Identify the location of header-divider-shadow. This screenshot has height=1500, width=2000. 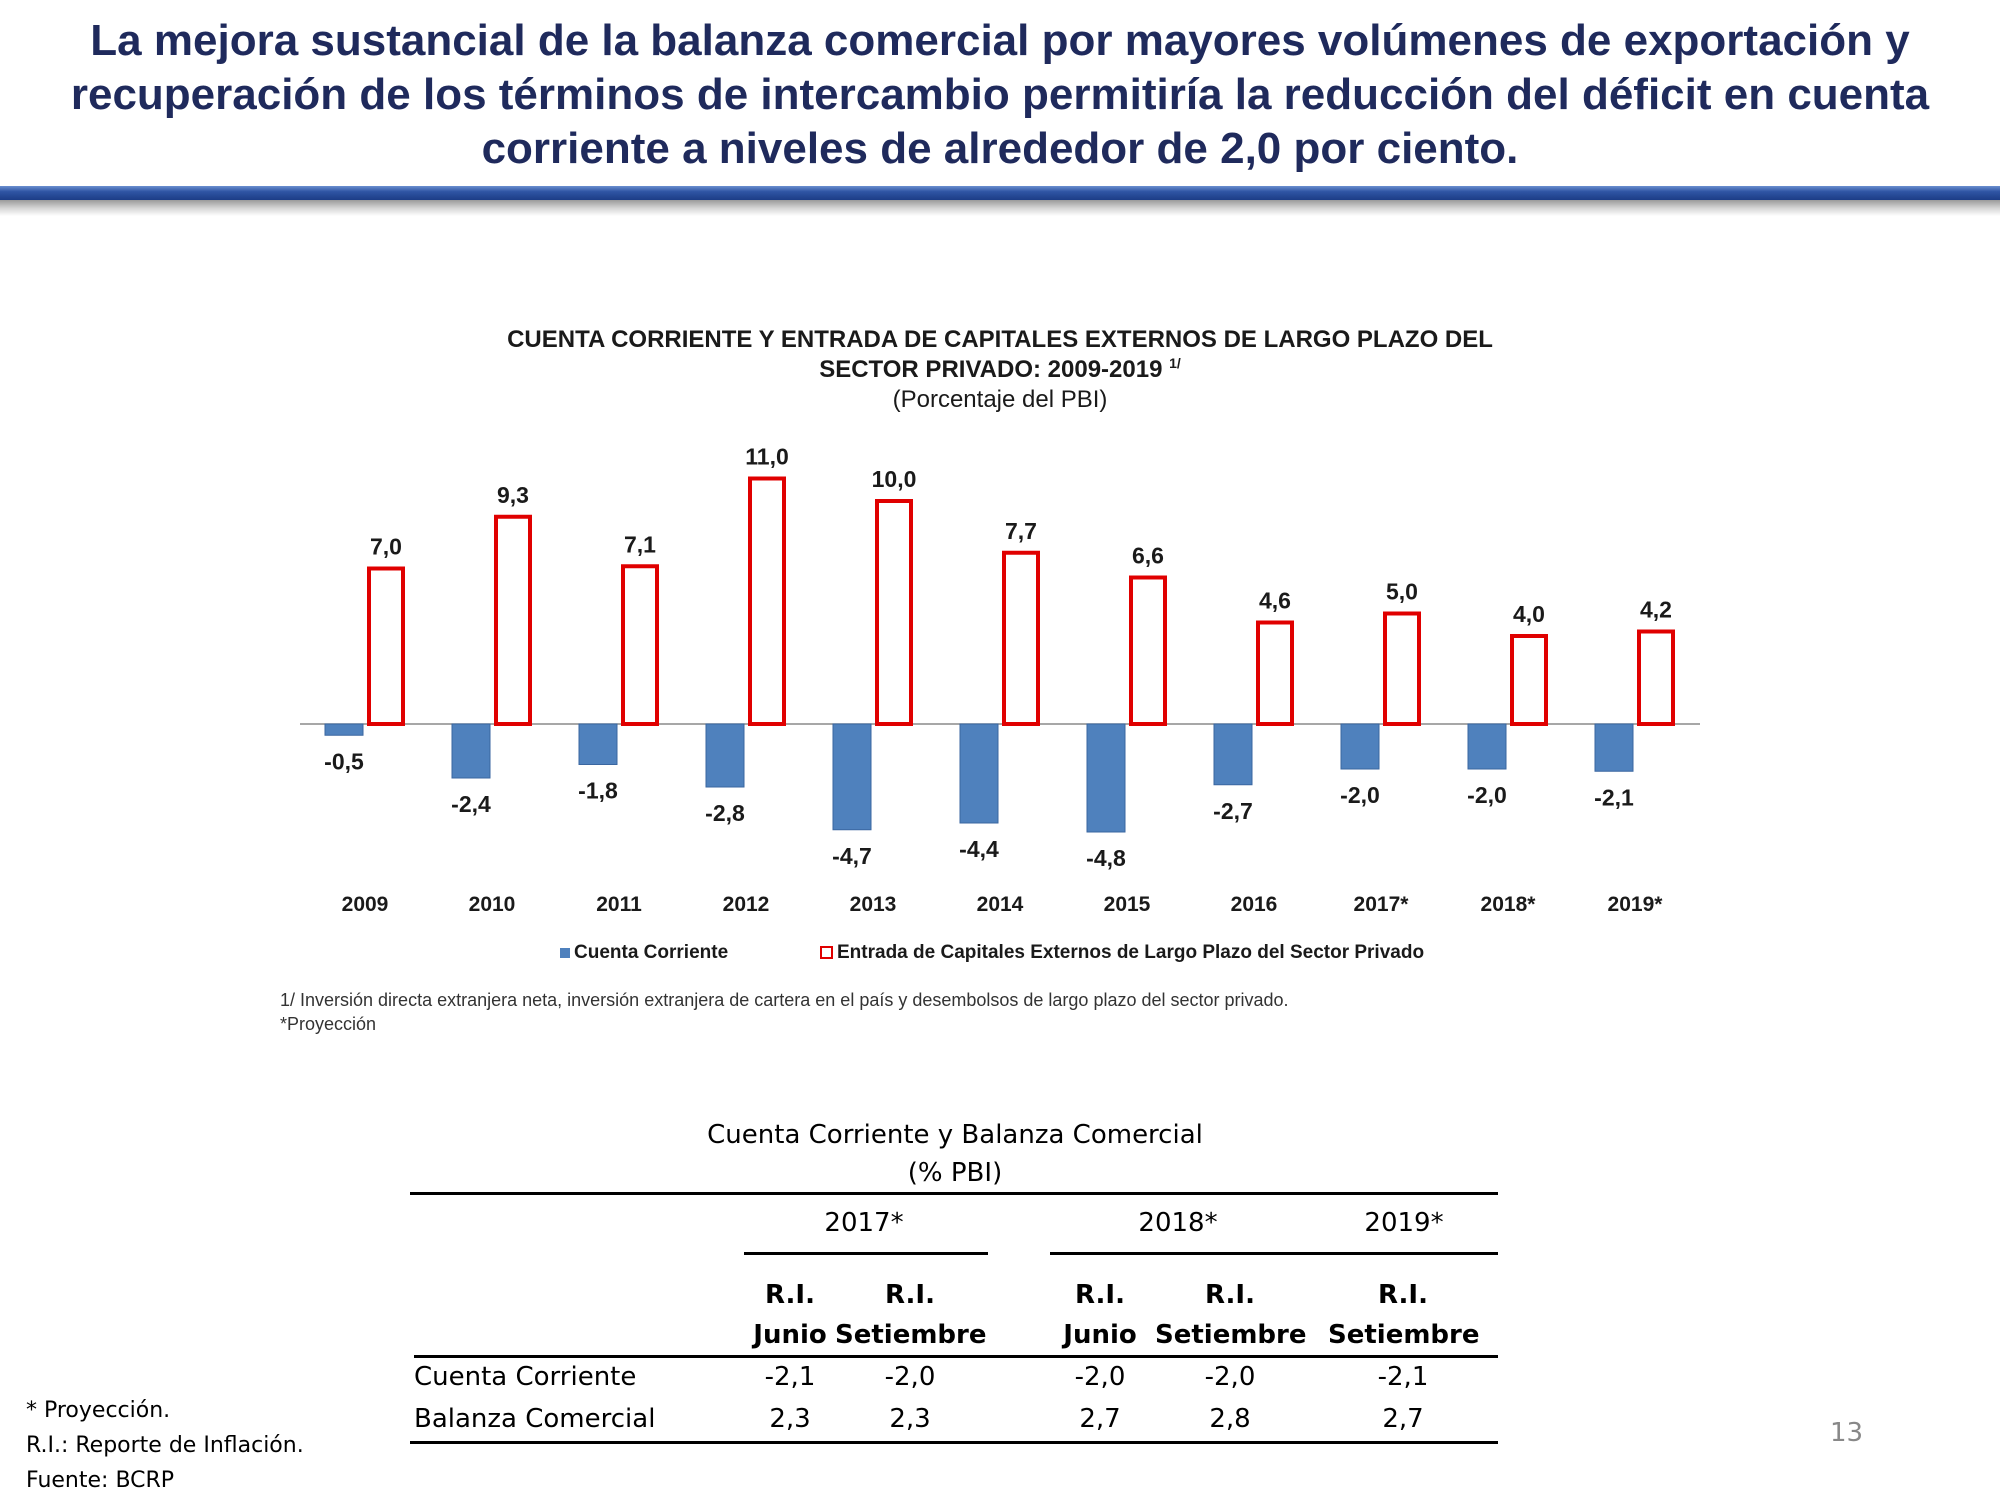
(1000, 208).